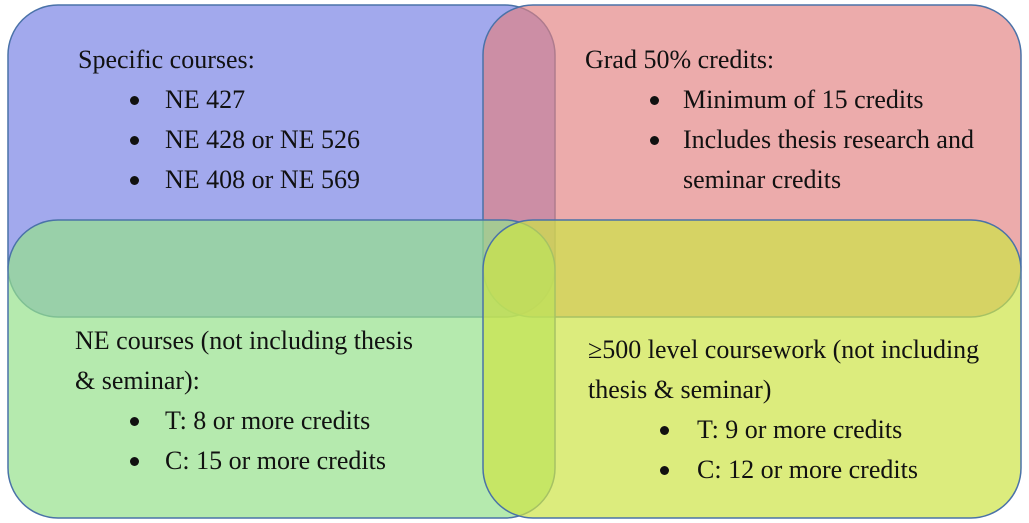 The image size is (1029, 523). I want to click on bullet-item: C: 12 or more credits, so click(838, 470).